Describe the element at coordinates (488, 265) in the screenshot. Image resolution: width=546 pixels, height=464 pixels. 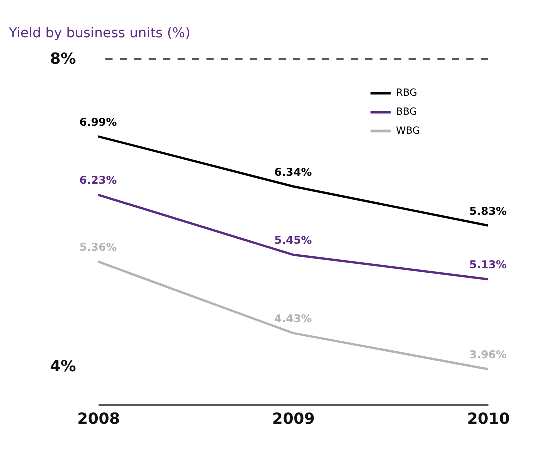
I see `data-label: 5.13%` at that location.